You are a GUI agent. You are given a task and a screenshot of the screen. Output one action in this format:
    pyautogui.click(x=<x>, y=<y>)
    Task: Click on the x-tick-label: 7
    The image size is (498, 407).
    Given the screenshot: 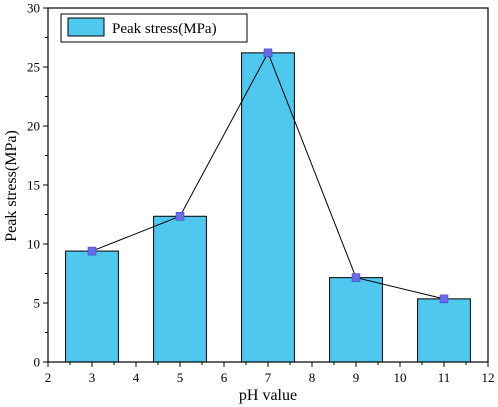 What is the action you would take?
    pyautogui.click(x=268, y=377)
    